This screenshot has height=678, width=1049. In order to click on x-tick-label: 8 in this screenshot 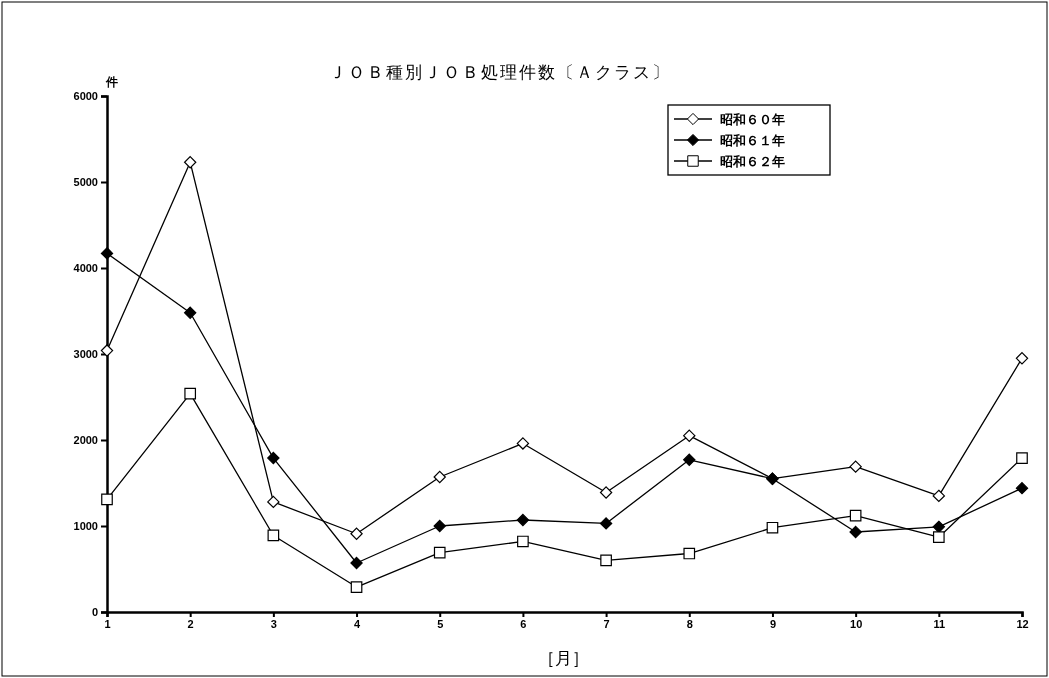, I will do `click(689, 623)`.